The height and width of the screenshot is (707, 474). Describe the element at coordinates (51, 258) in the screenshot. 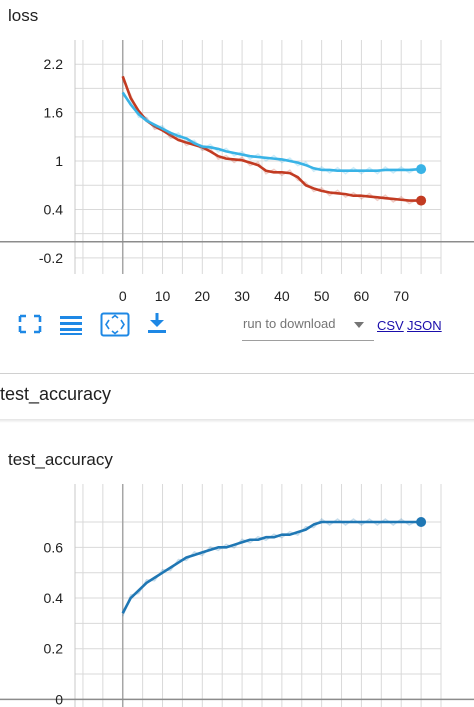

I see `y-tick-label: -0.2` at that location.